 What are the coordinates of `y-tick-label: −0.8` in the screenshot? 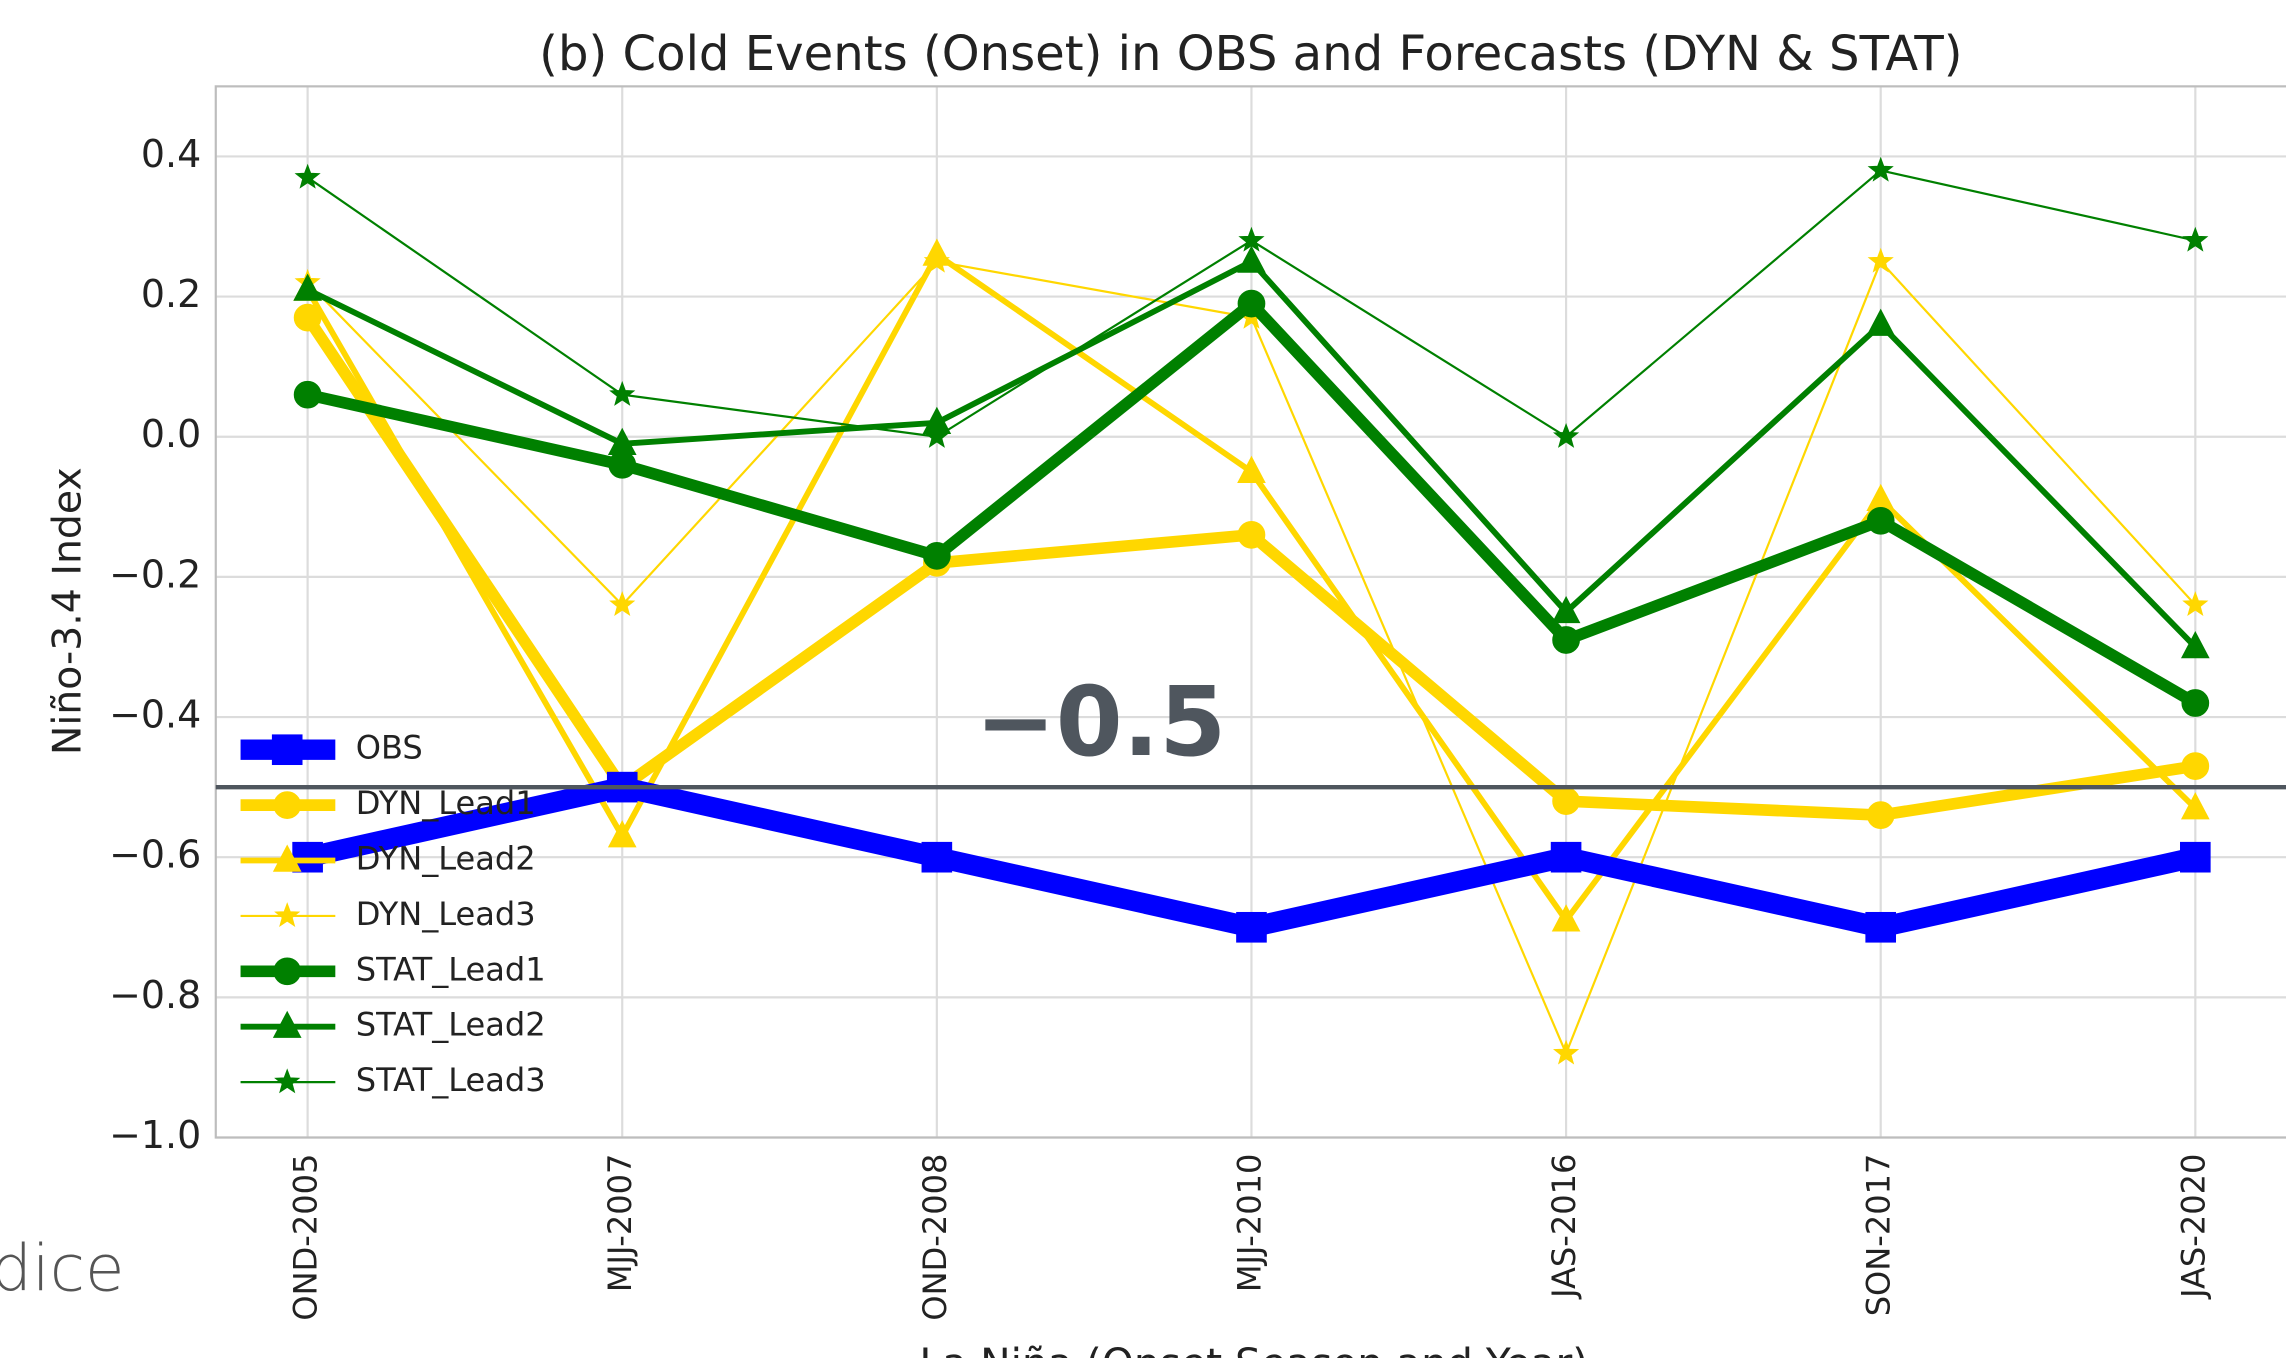 It's located at (155, 995).